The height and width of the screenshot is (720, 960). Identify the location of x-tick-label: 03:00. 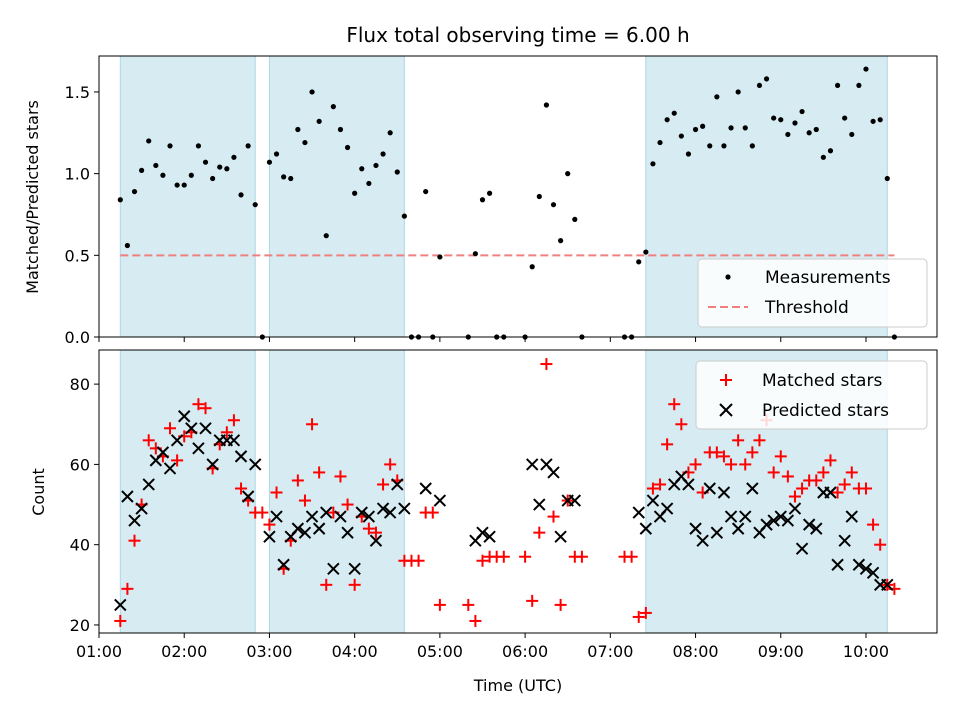
(269, 651).